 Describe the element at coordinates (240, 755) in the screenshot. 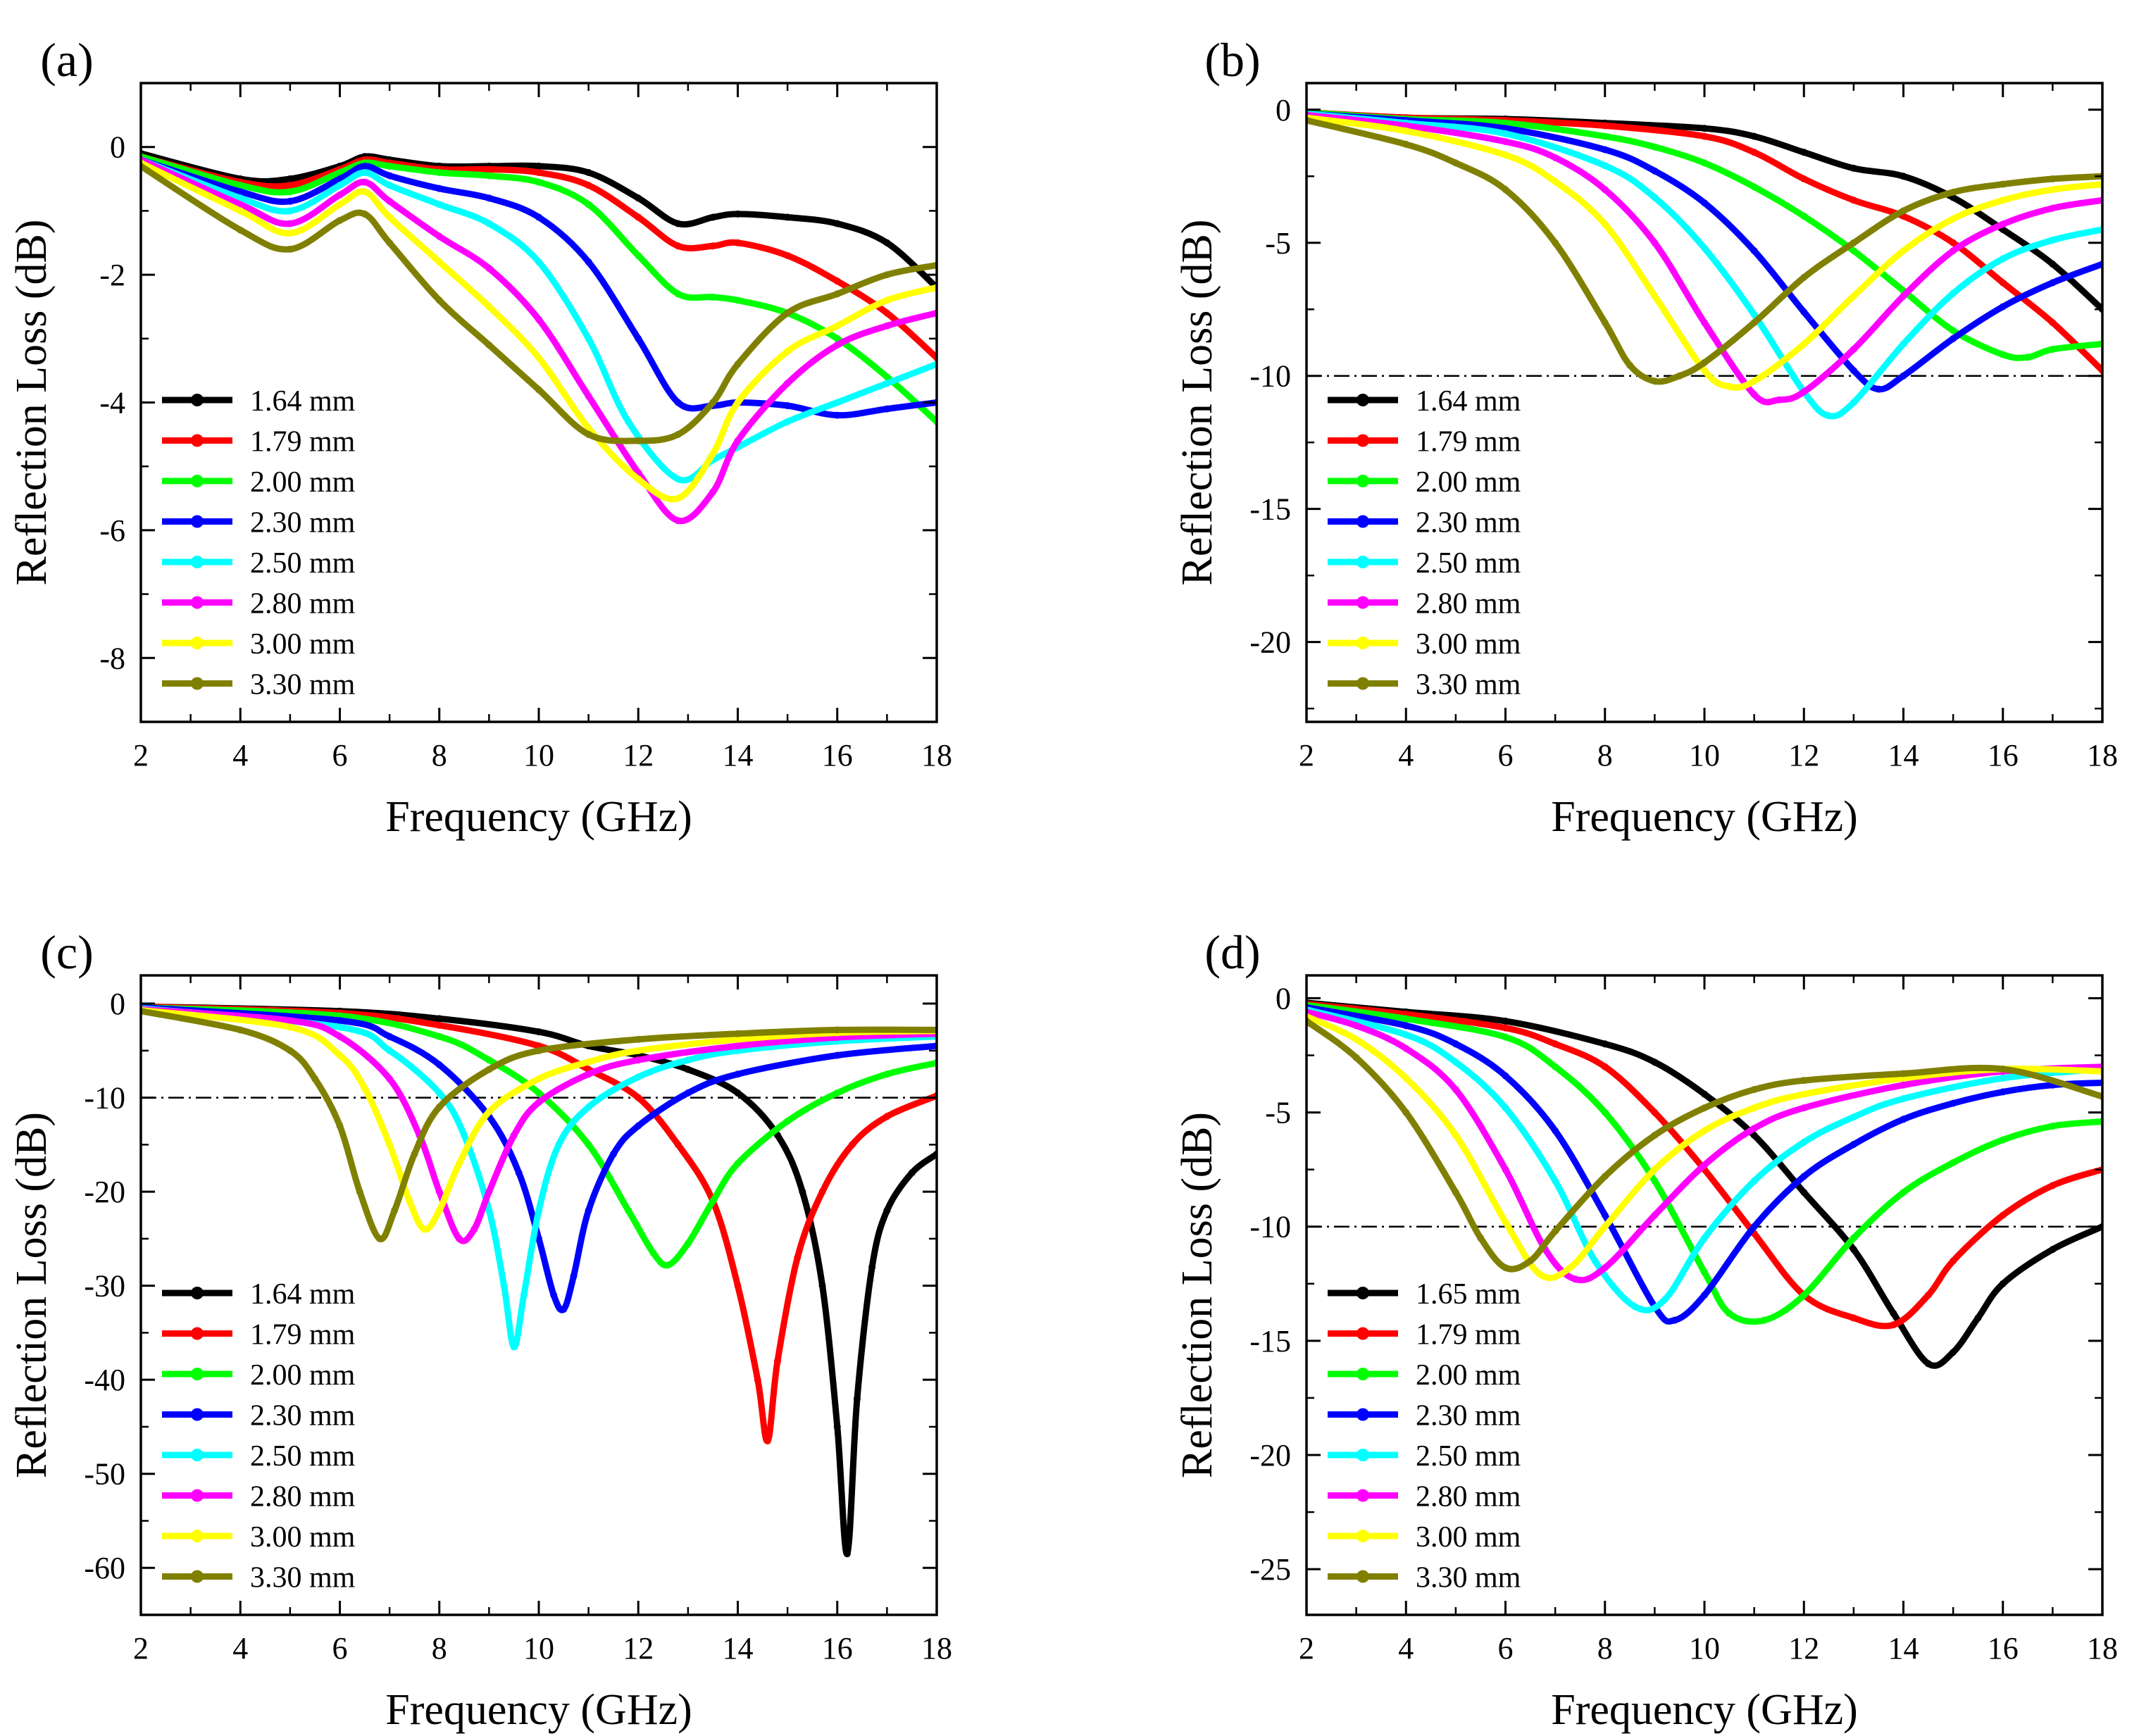

I see `x-tick-label: 4` at that location.